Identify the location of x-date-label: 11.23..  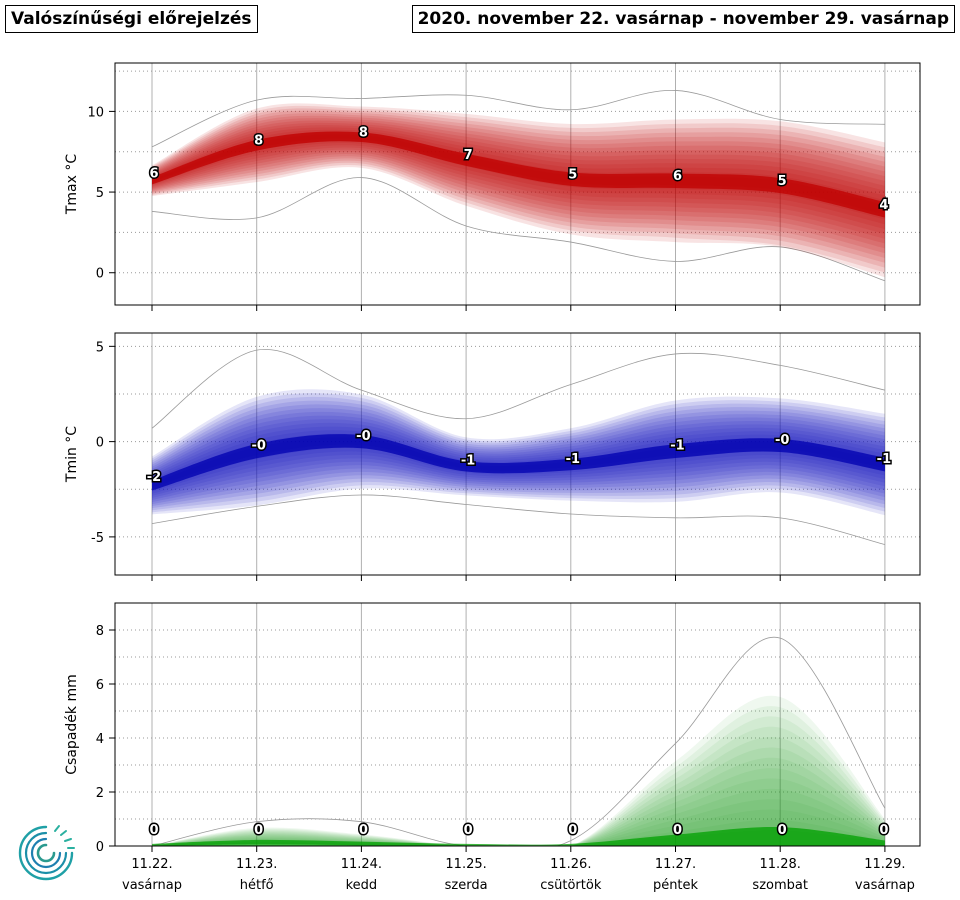
(256, 864).